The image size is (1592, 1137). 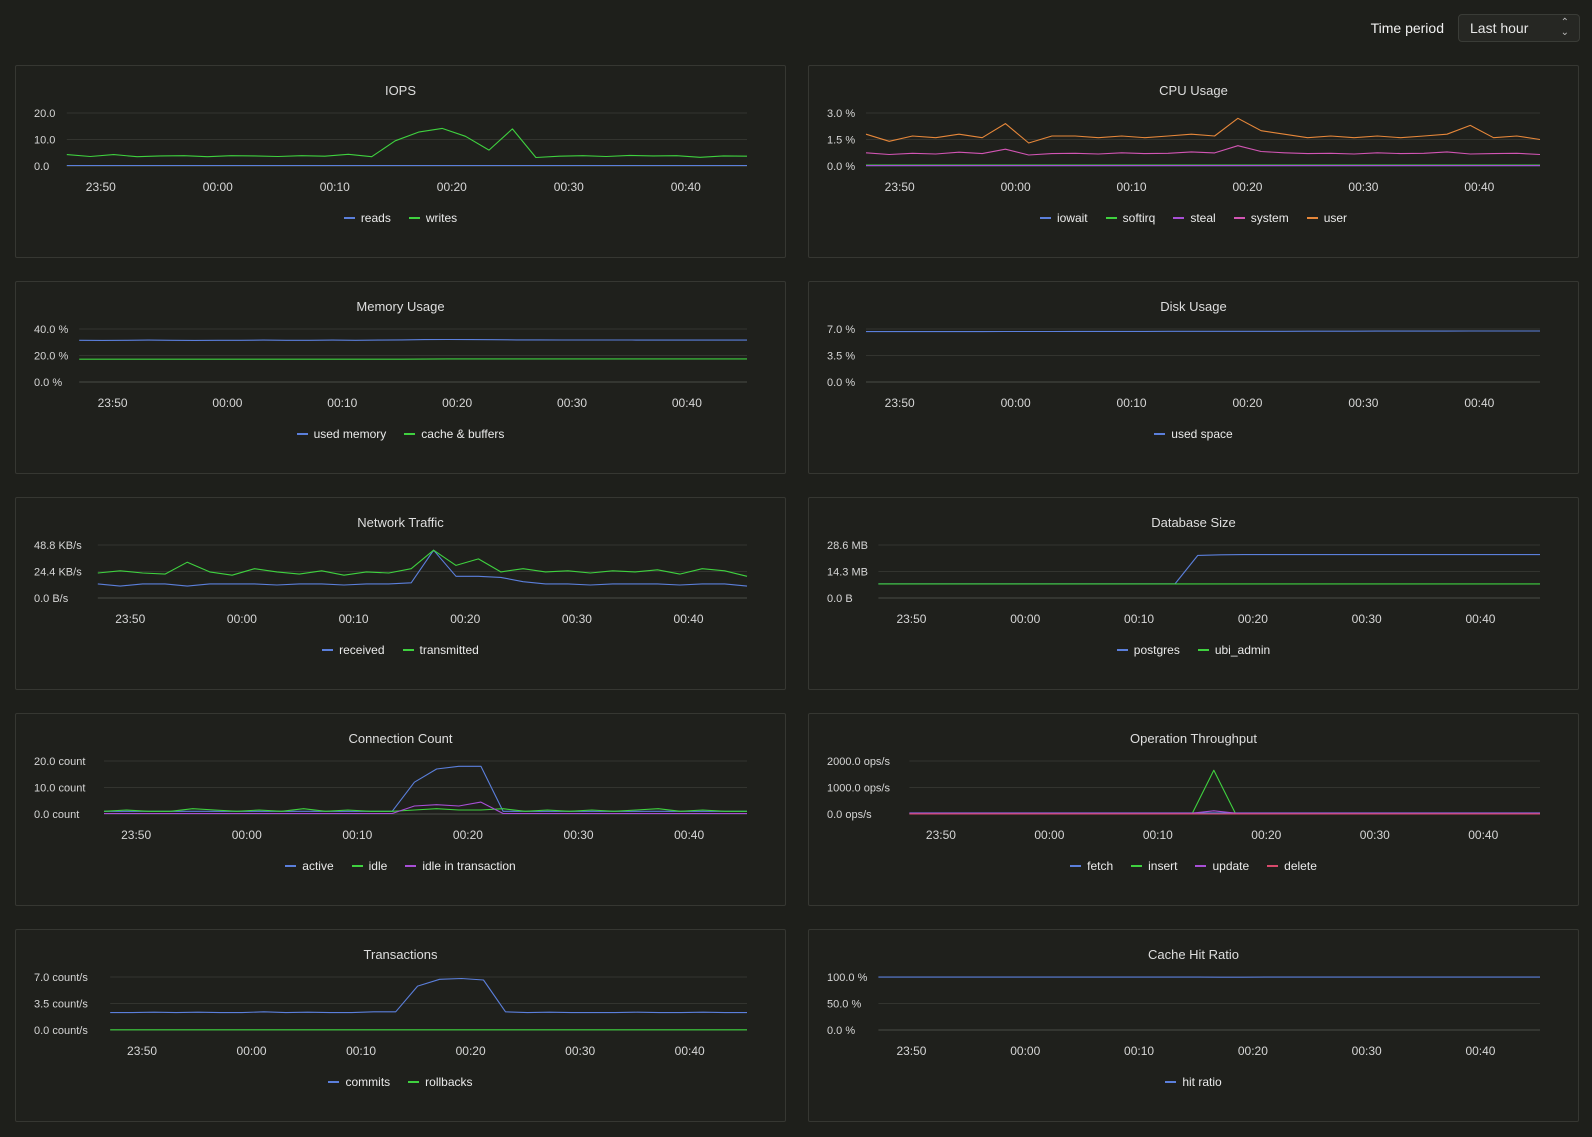 I want to click on time-period-label: Time period, so click(x=1407, y=28).